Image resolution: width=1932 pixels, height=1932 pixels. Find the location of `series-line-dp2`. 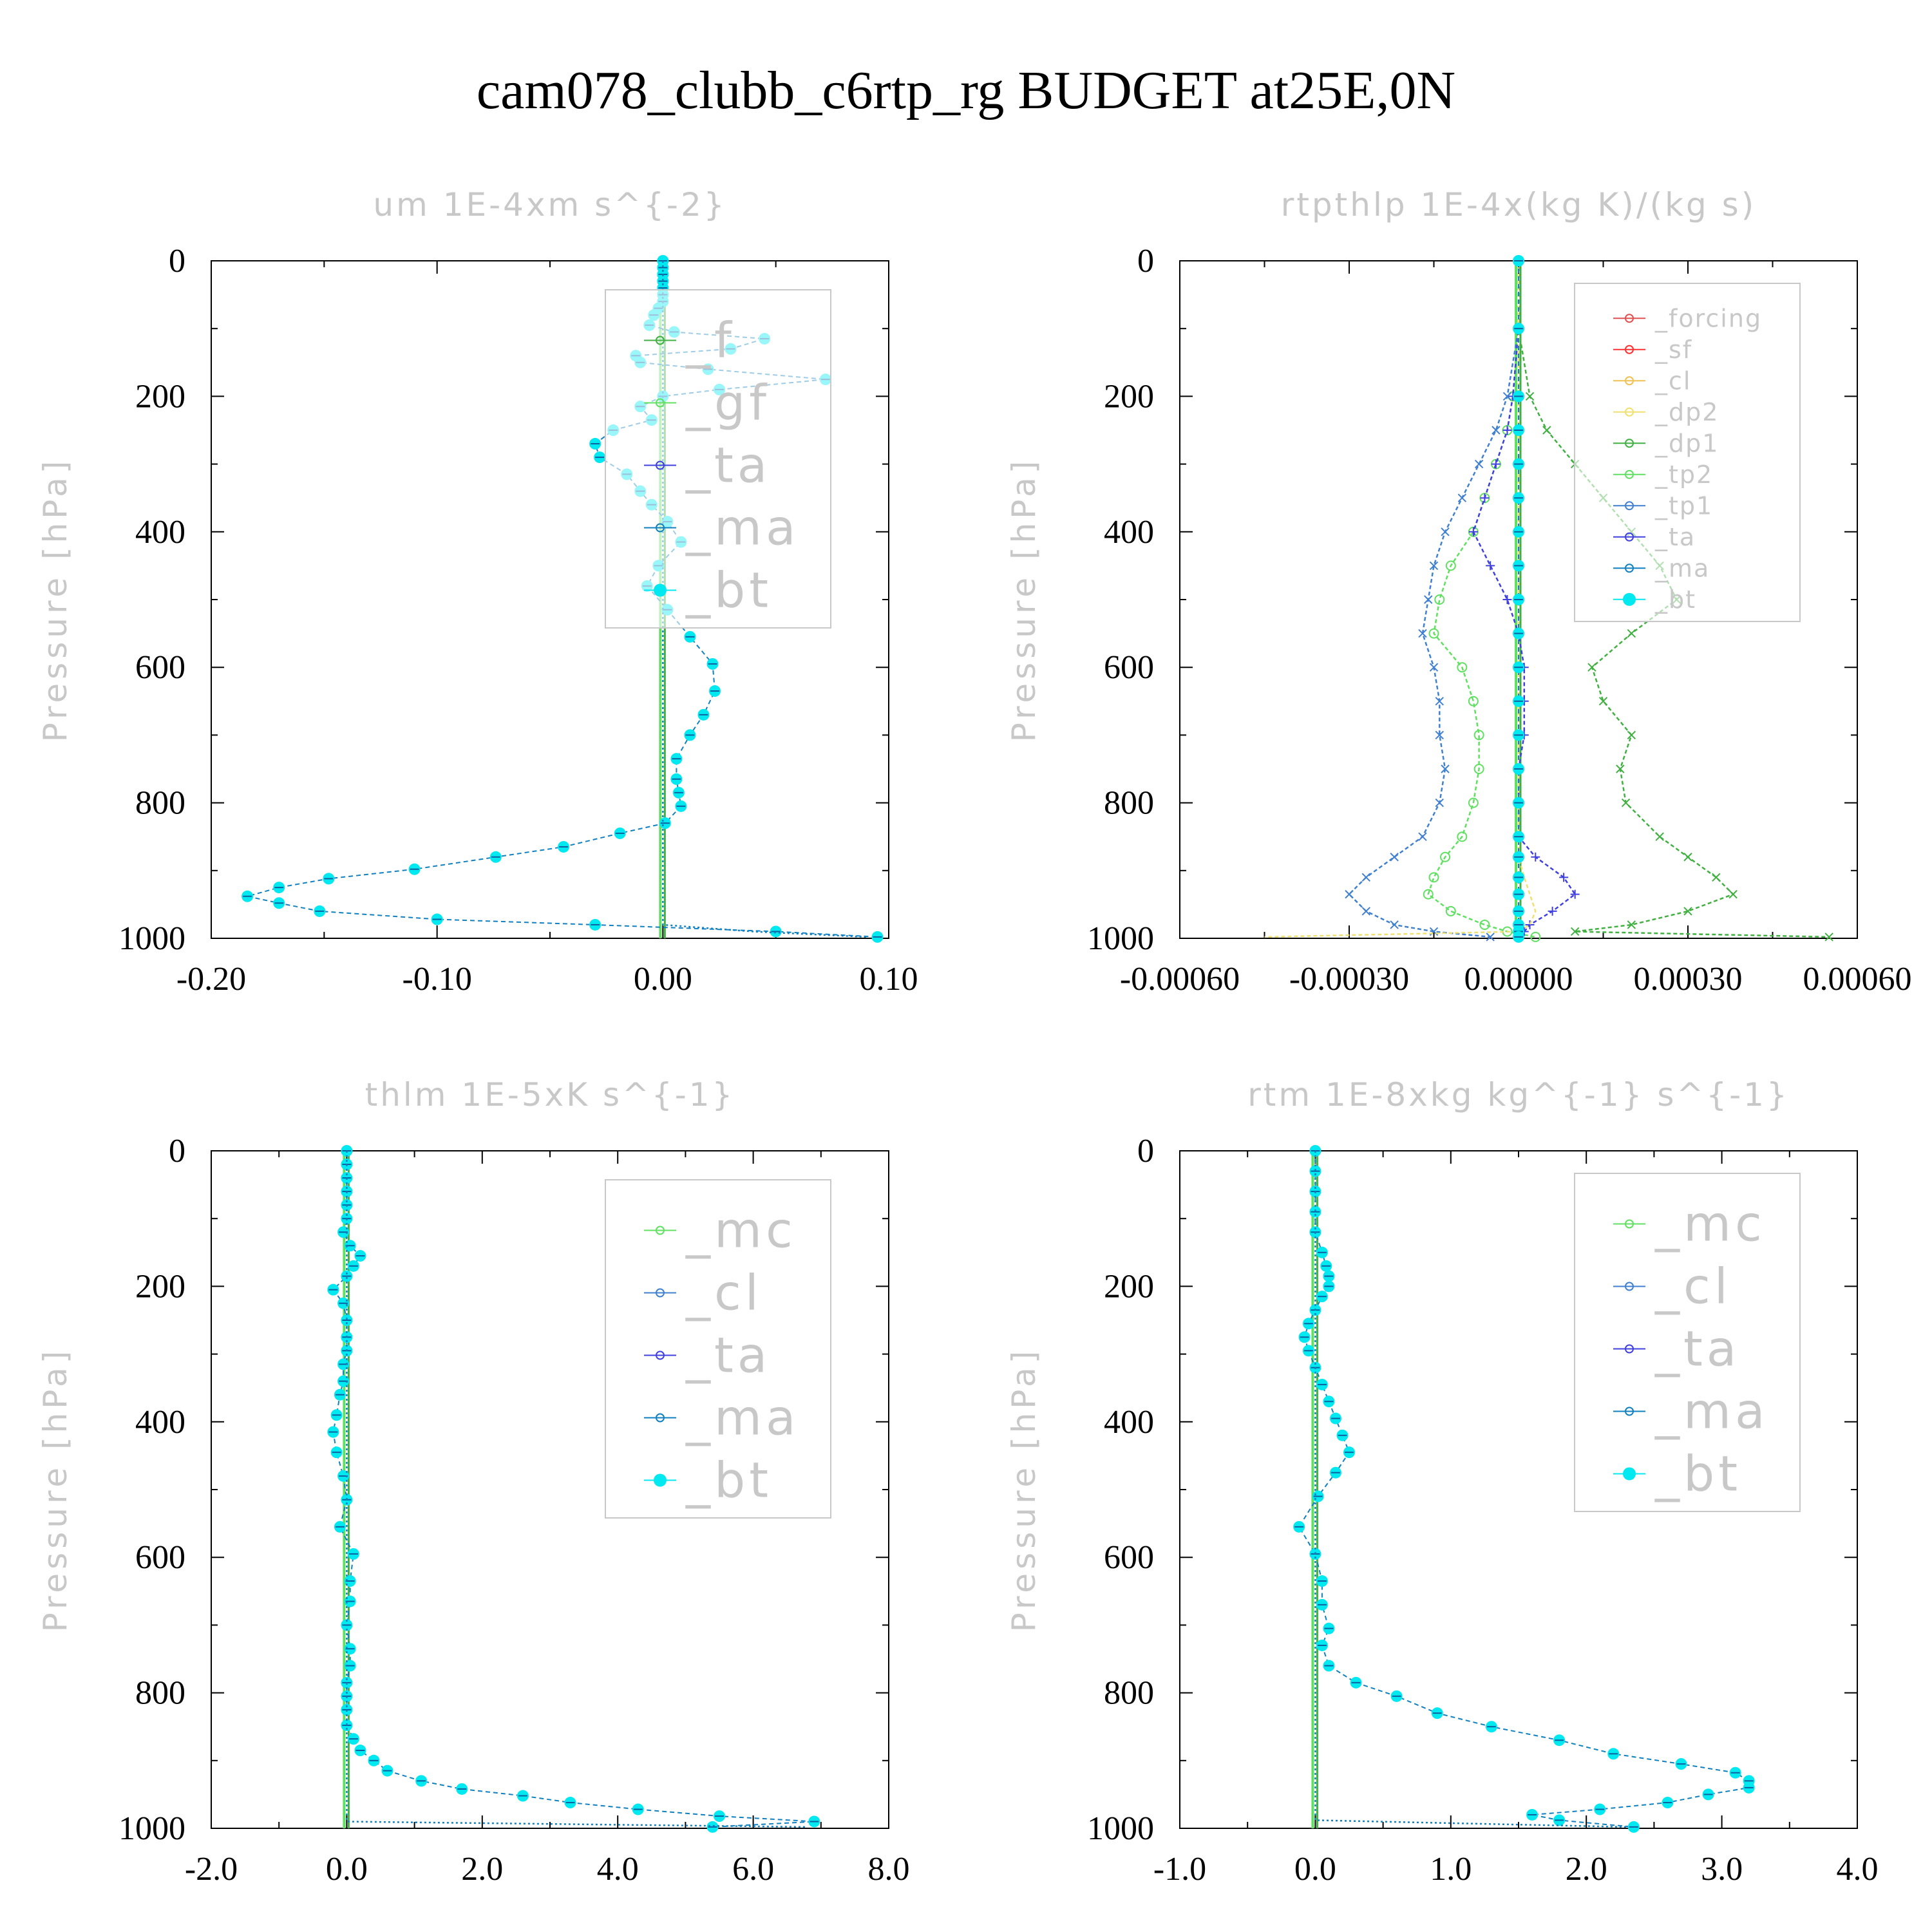

series-line-dp2 is located at coordinates (1401, 599).